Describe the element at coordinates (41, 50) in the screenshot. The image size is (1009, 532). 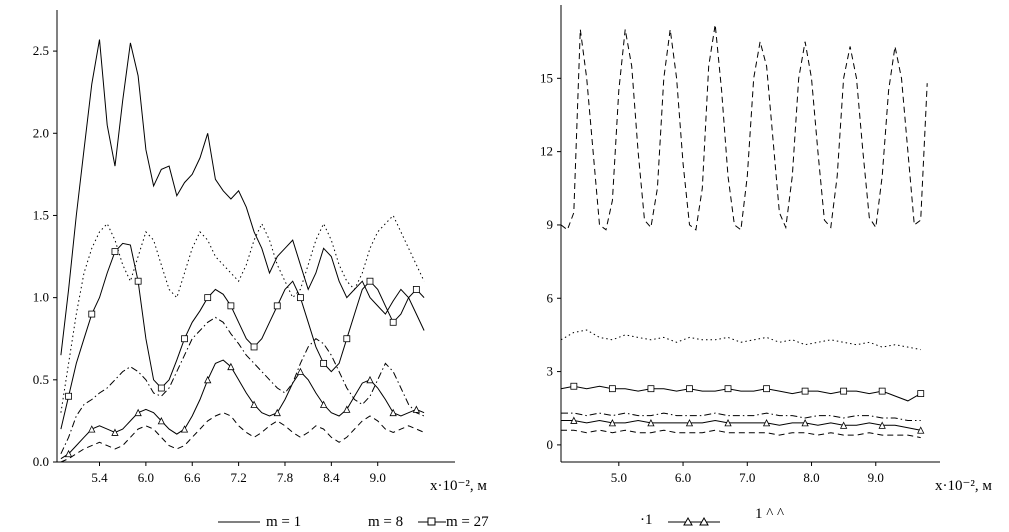
I see `y-tick-label: 2.5` at that location.